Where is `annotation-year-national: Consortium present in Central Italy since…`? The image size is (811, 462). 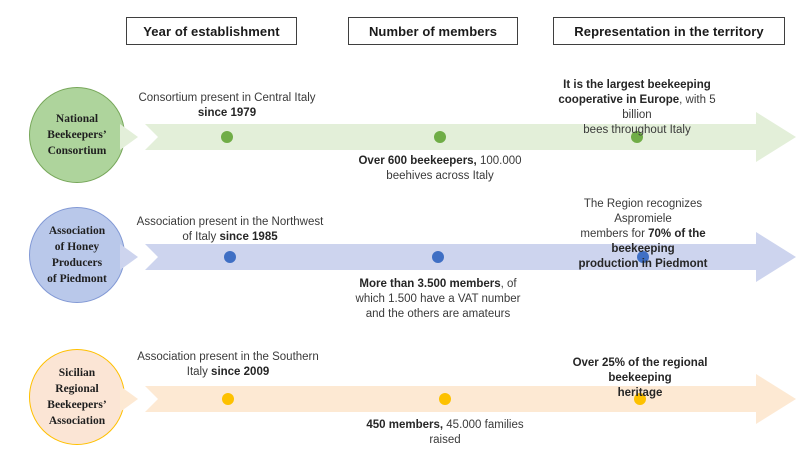
annotation-year-national: Consortium present in Central Italy since… is located at coordinates (227, 105).